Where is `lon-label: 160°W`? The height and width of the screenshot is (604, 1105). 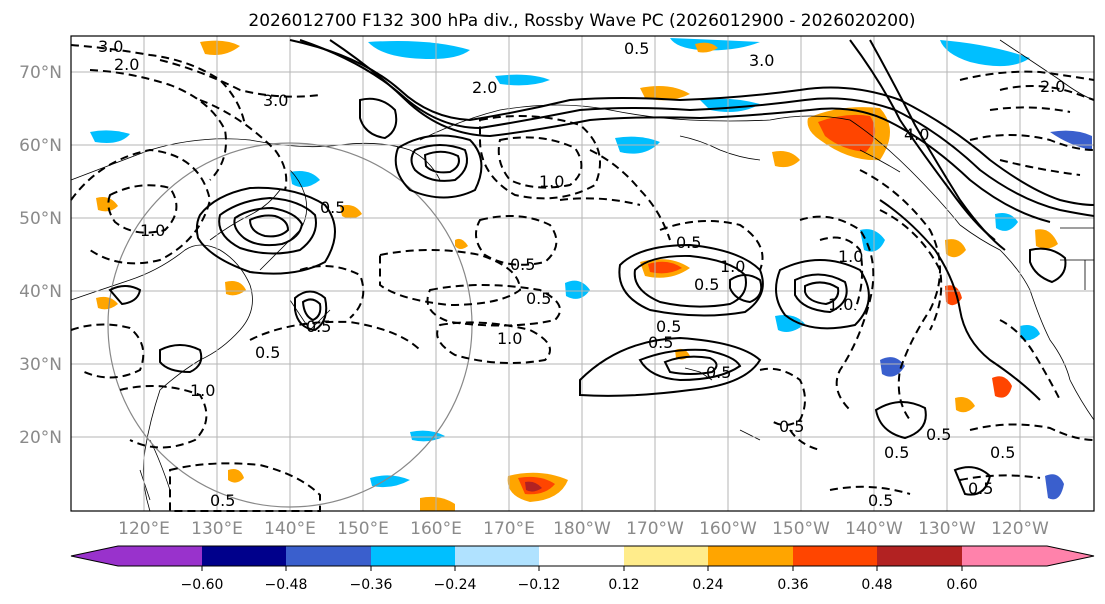
lon-label: 160°W is located at coordinates (728, 529).